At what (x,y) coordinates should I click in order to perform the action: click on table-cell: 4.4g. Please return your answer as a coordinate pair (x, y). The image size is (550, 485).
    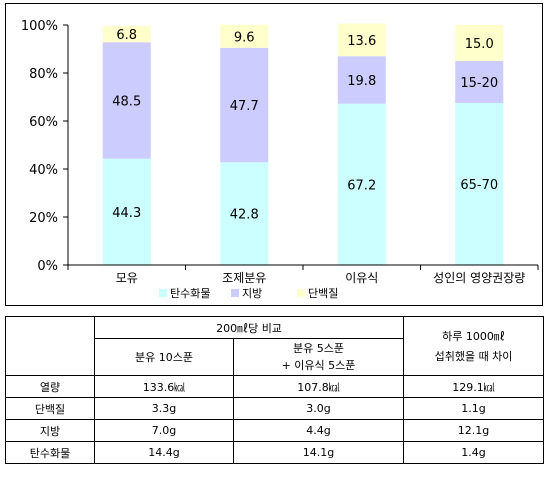
    Looking at the image, I should click on (318, 430).